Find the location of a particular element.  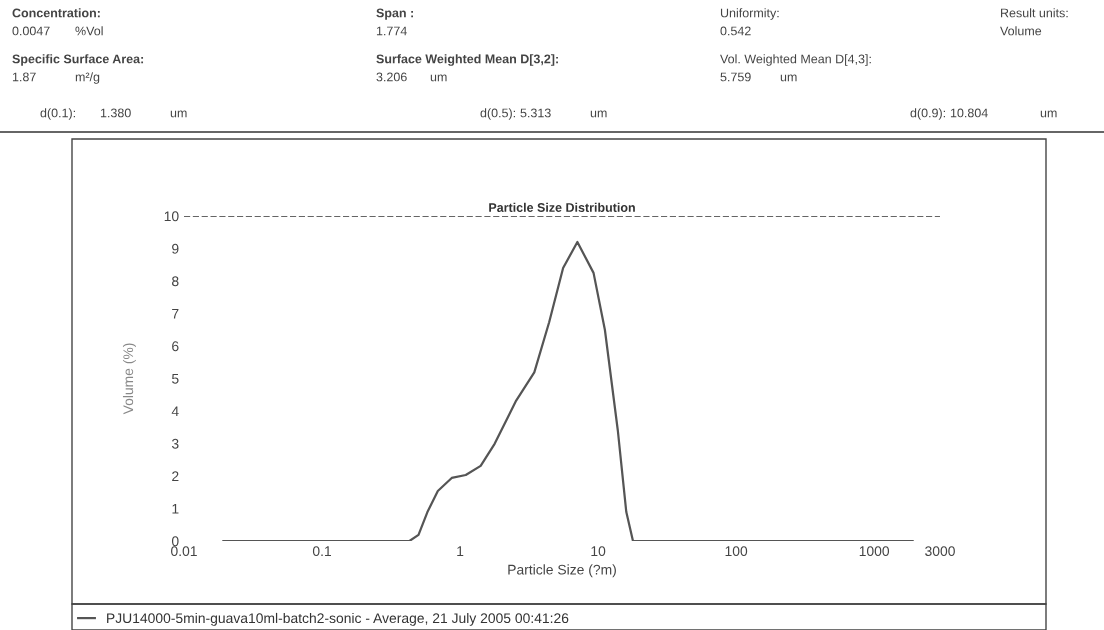

text: Span : is located at coordinates (394, 14).